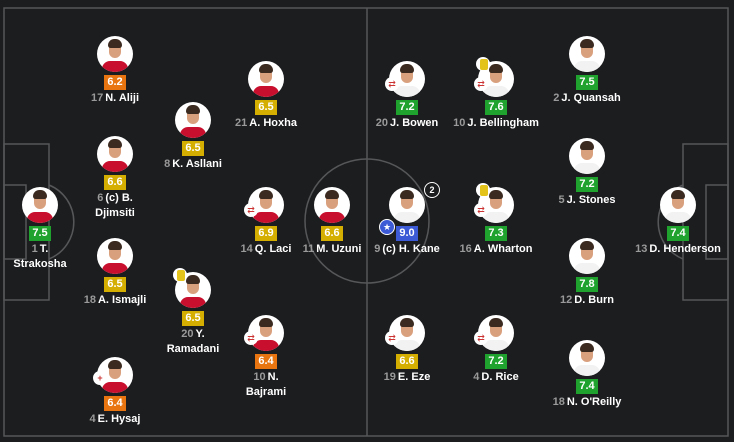  I want to click on player-name: 18 A. Ismajli, so click(115, 300).